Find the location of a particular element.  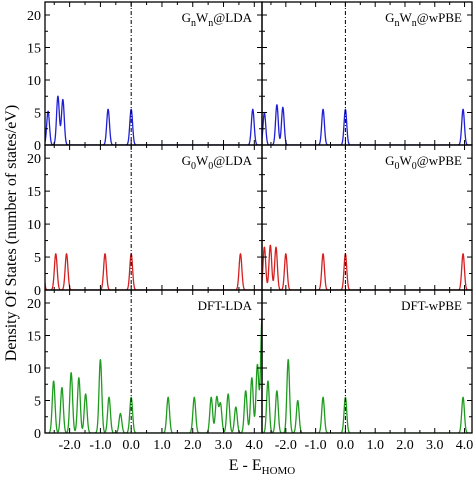

panel-title-gnwn-wpbe: GnWn@wPBE is located at coordinates (423, 19).